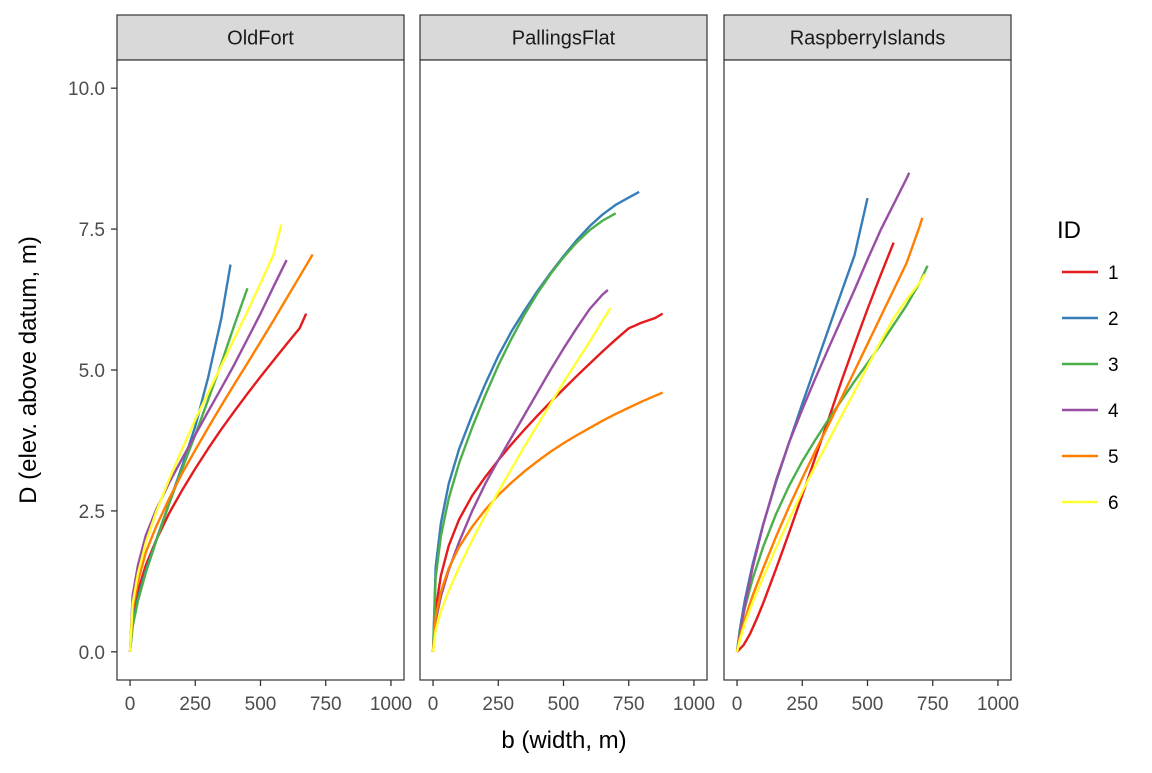  I want to click on legend-label: 5, so click(1113, 457).